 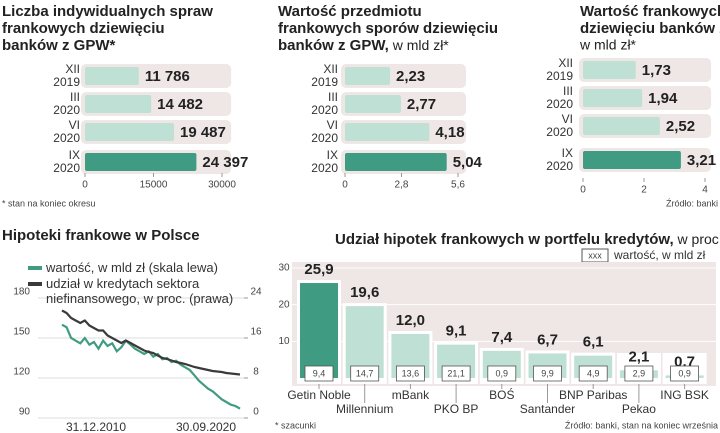 I want to click on value-label: 11 786, so click(x=167, y=76).